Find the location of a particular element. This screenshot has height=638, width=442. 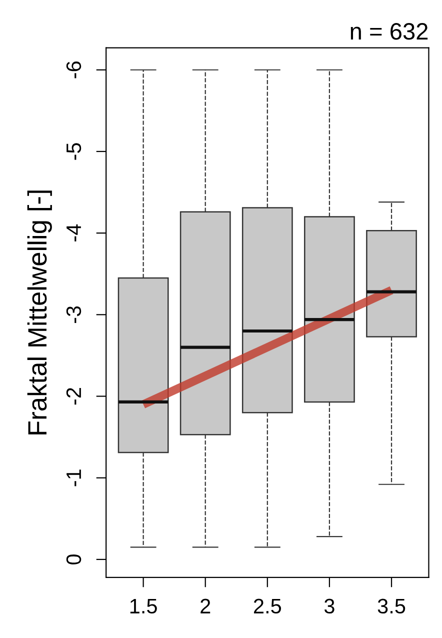

x-tick-label: 3.5 is located at coordinates (392, 606).